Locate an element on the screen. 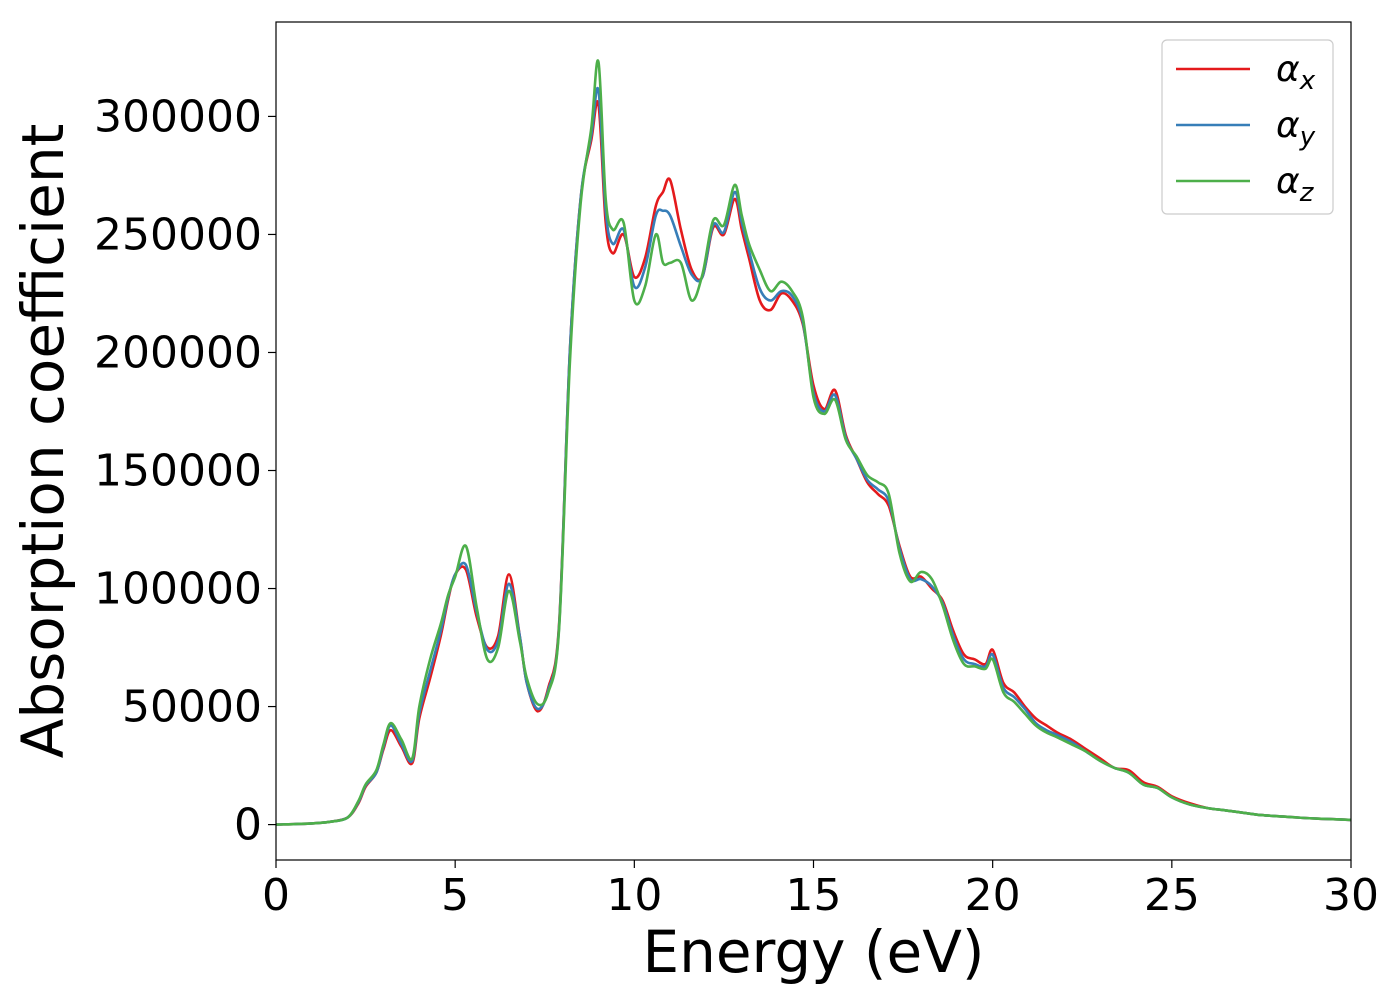 This screenshot has height=1000, width=1400. legend-label-z: αz is located at coordinates (1295, 184).